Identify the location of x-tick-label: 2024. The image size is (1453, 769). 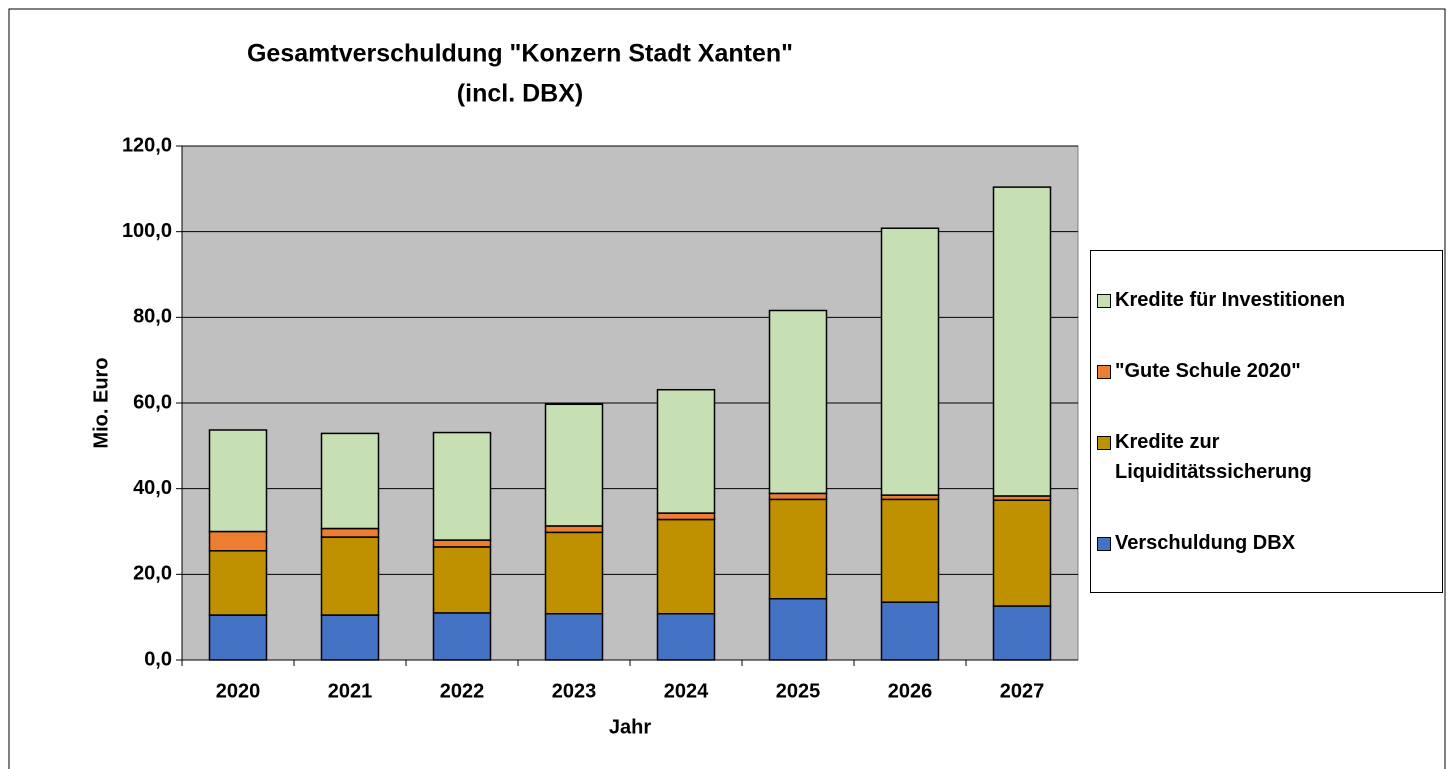
(686, 691).